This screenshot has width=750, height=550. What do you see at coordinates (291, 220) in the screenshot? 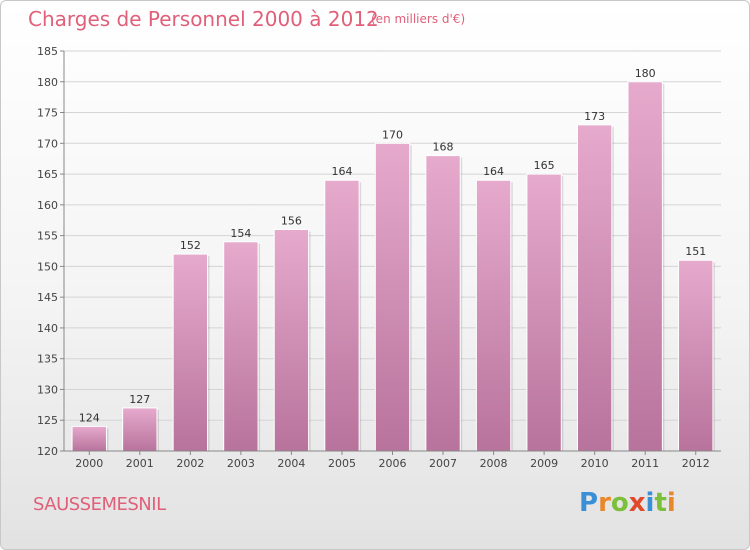
I see `data-label-2004: 156` at bounding box center [291, 220].